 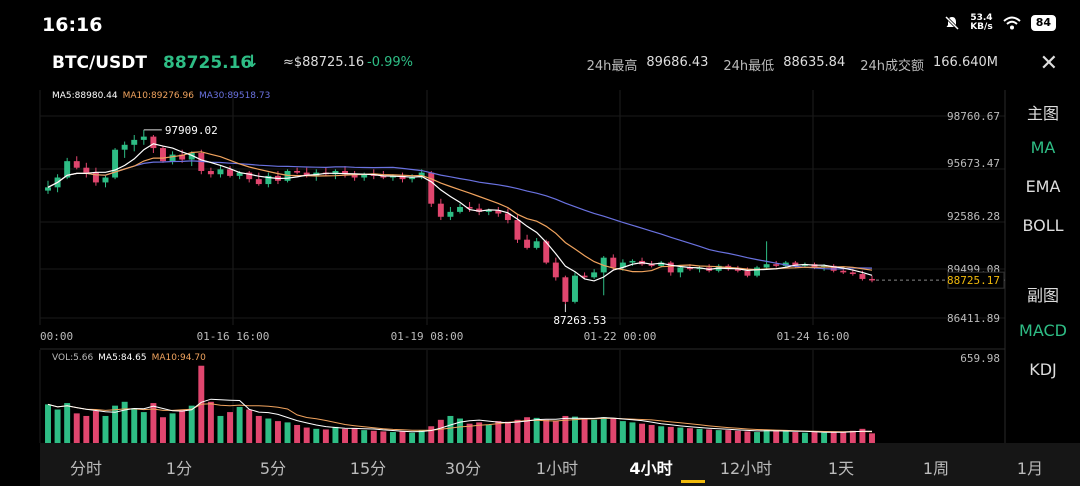 What do you see at coordinates (651, 468) in the screenshot?
I see `interval-tab-active: 4小时` at bounding box center [651, 468].